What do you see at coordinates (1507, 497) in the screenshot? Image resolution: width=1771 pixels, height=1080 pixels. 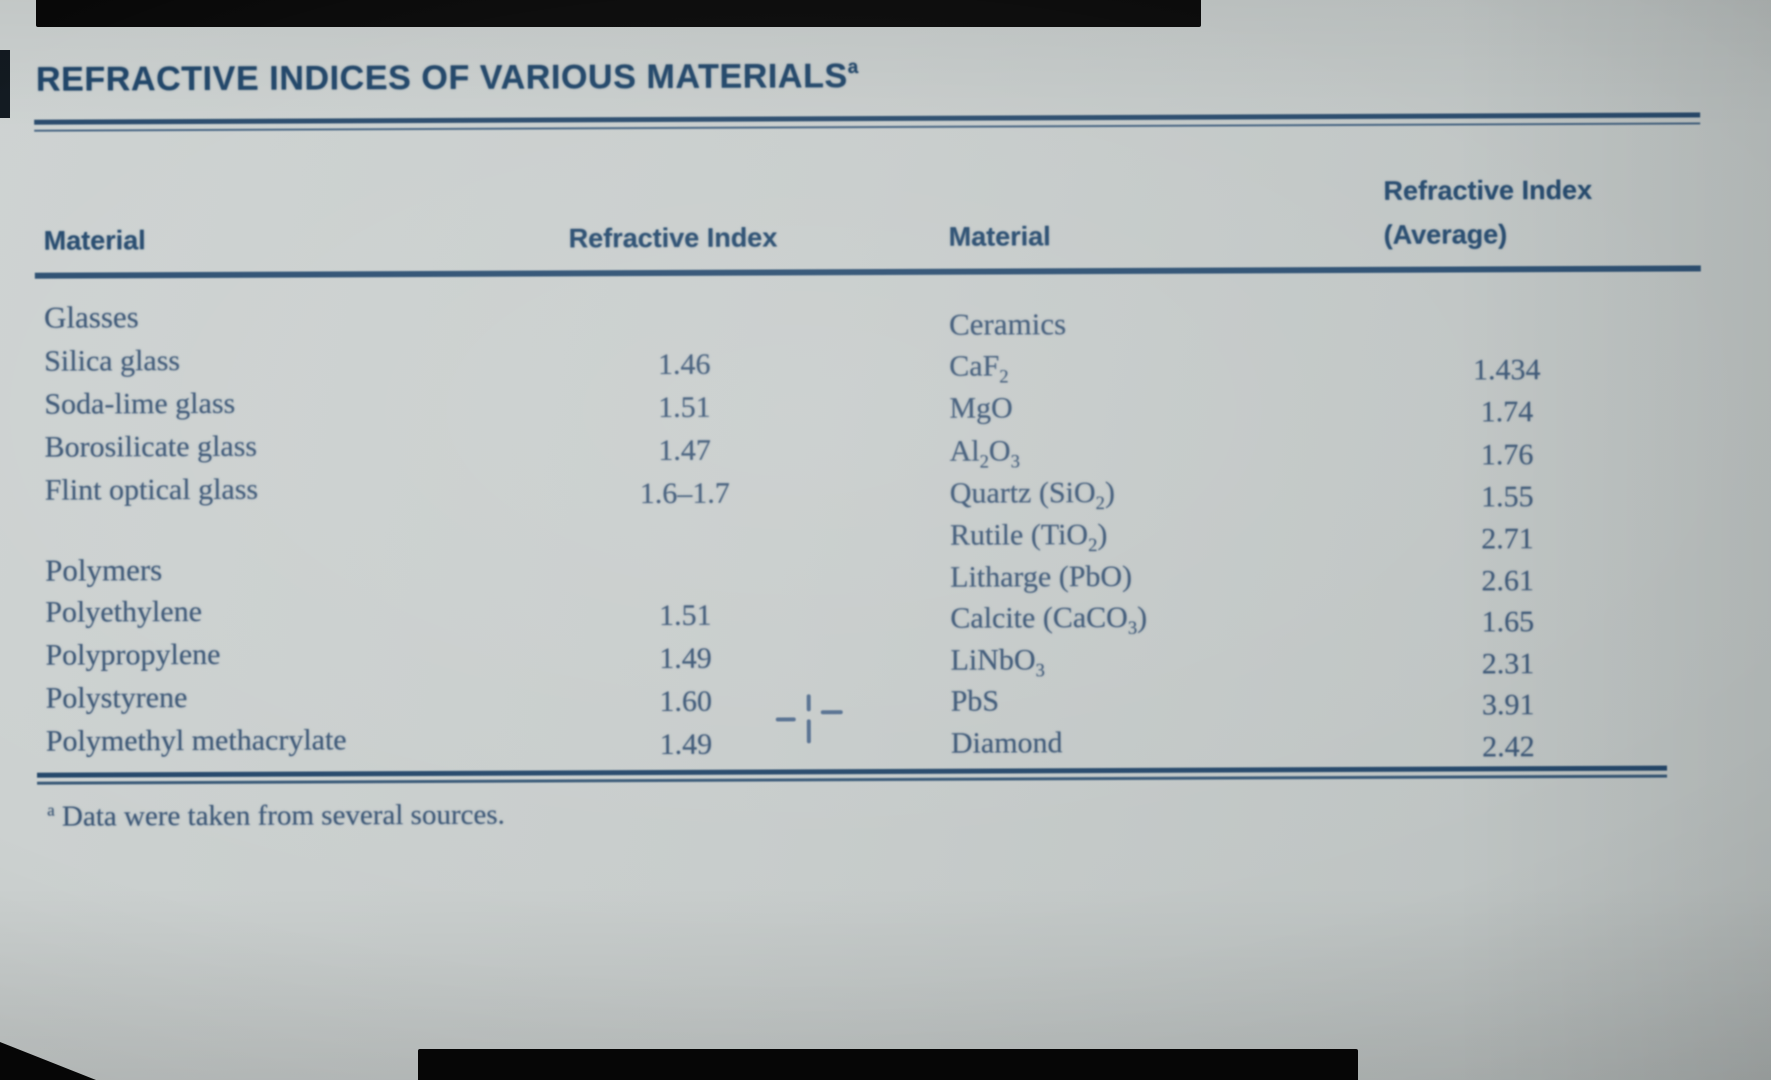 I see `refractive-index-value-cell: 1.55` at bounding box center [1507, 497].